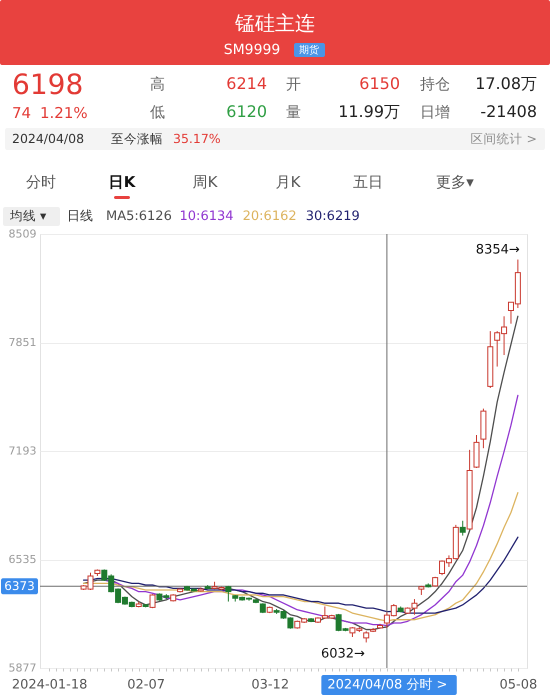  I want to click on text: MA5:6126, so click(139, 216).